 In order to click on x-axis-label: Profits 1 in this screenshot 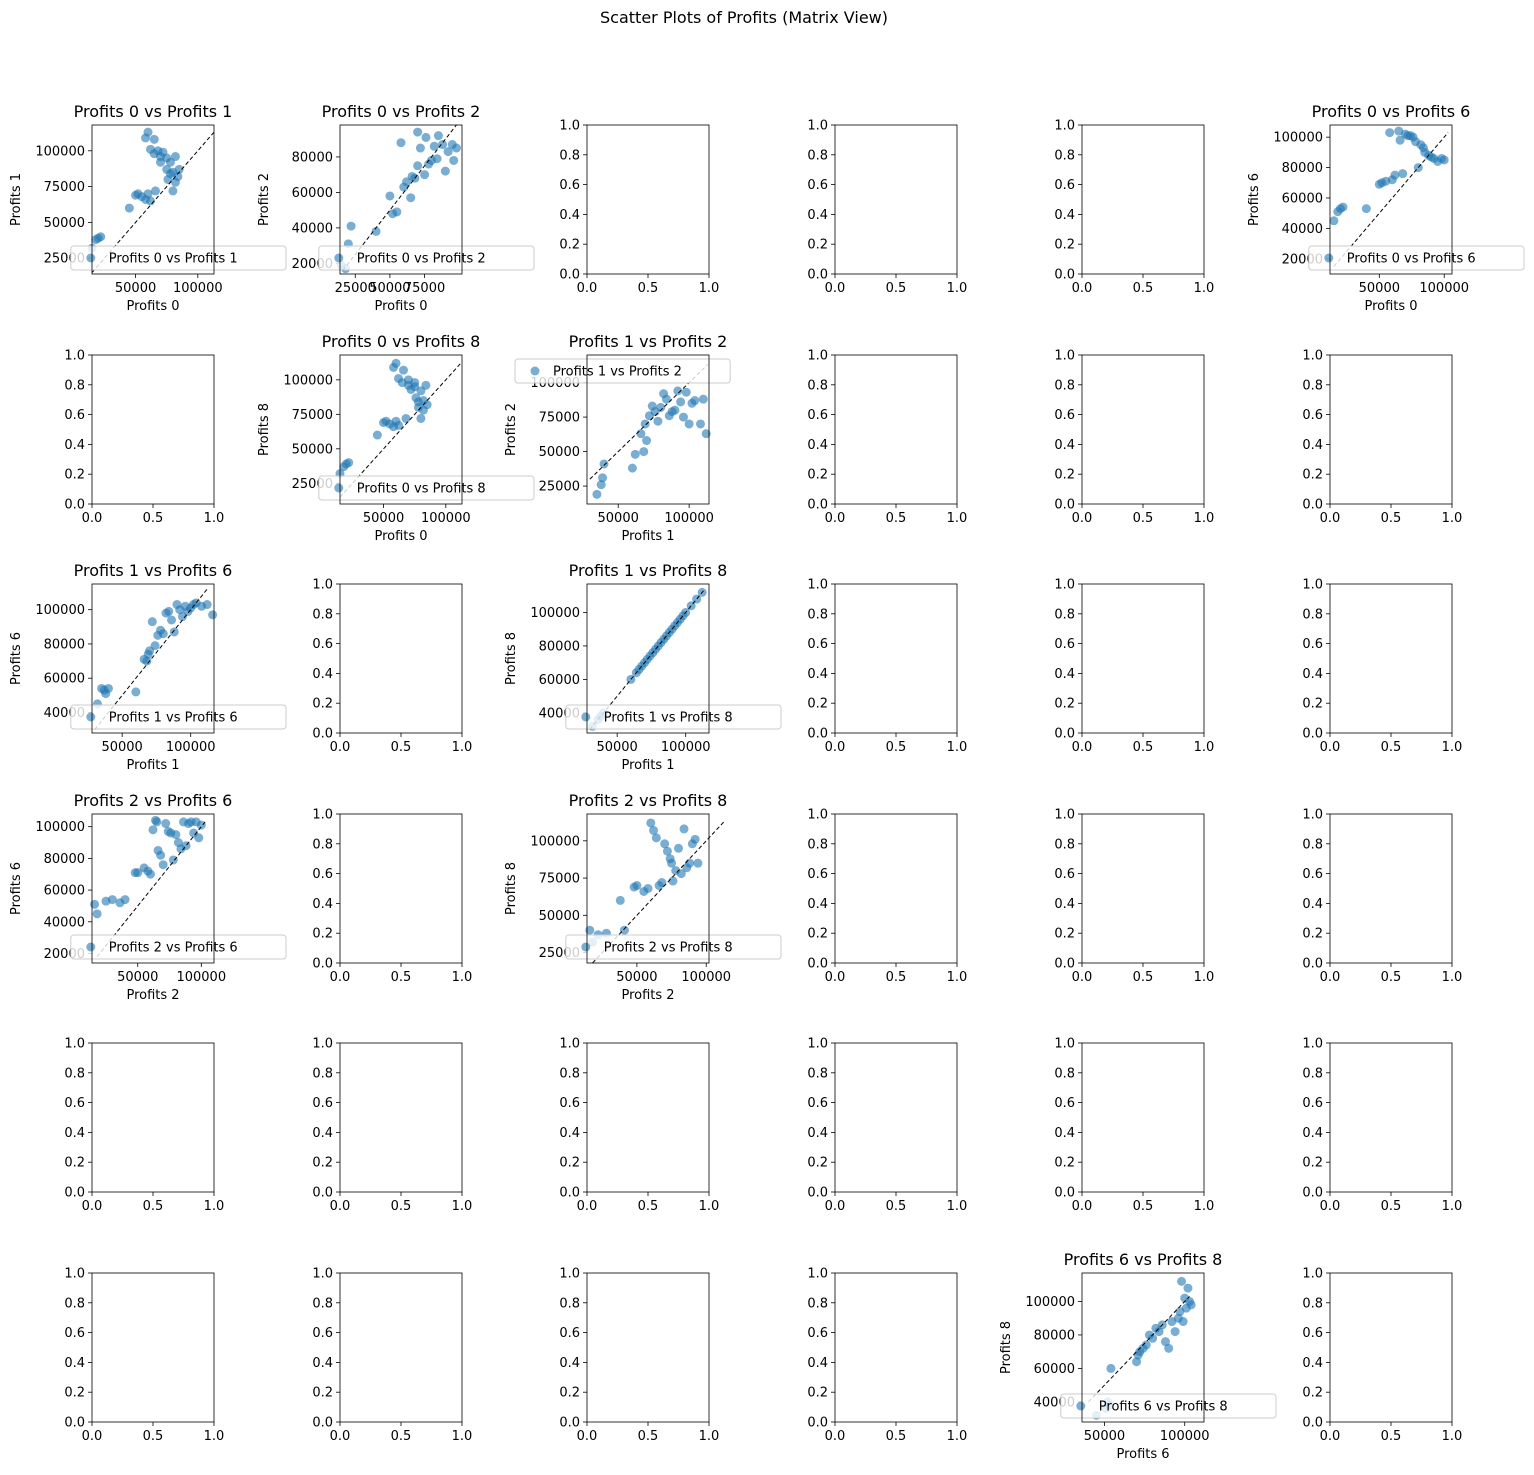, I will do `click(152, 765)`.